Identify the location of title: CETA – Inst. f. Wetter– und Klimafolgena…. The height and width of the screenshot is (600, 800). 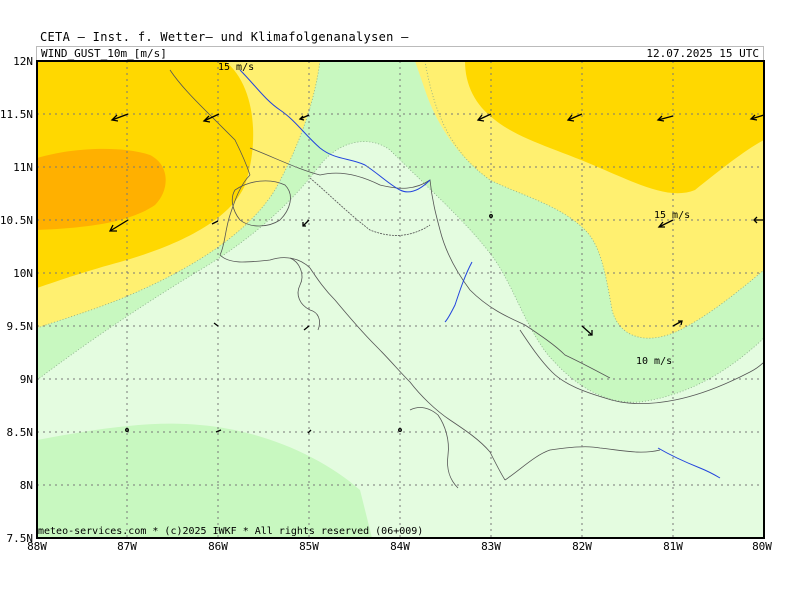
(224, 37).